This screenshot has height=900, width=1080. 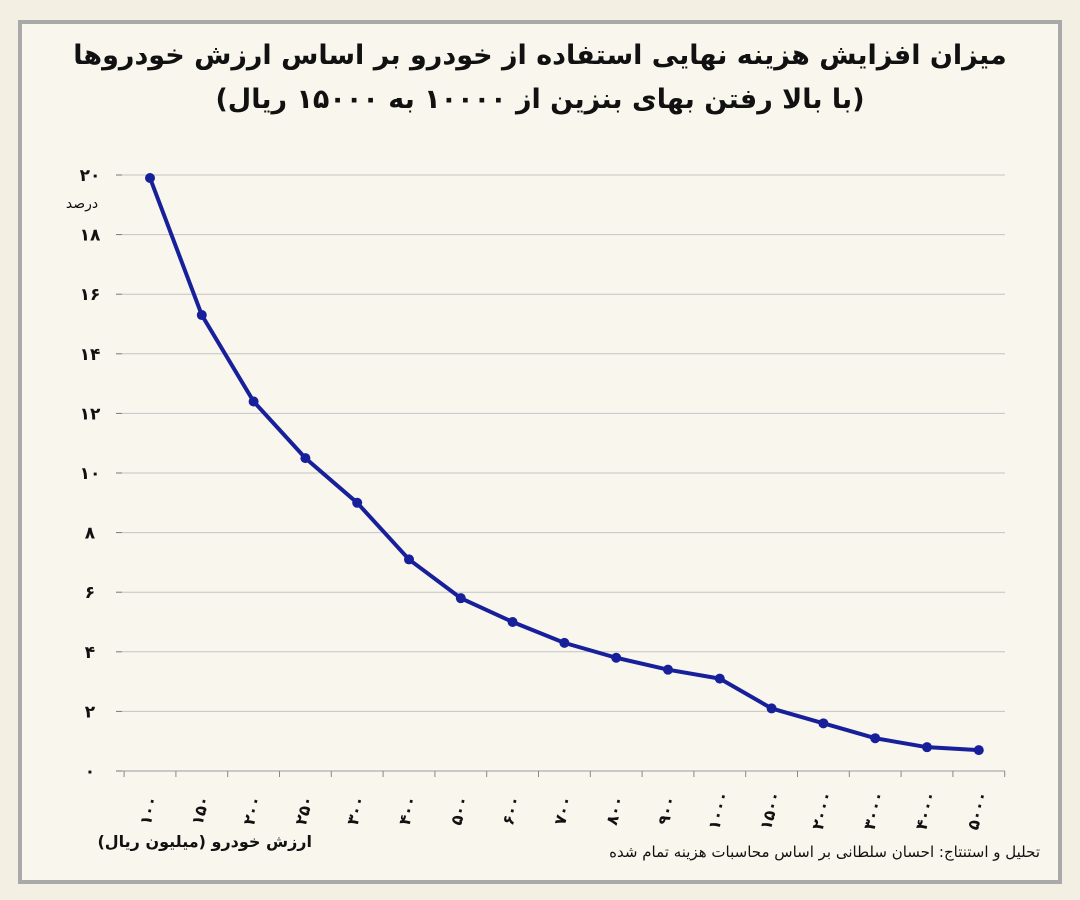 I want to click on x-tick-label: ۴۰۰, so click(x=408, y=810).